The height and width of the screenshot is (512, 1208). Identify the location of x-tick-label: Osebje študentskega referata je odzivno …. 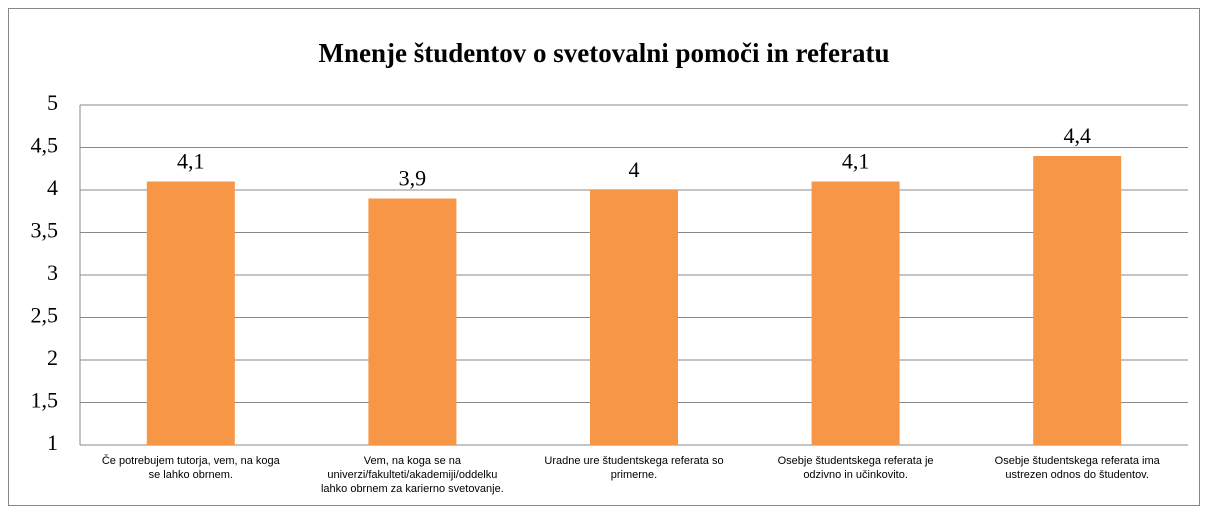
(855, 468).